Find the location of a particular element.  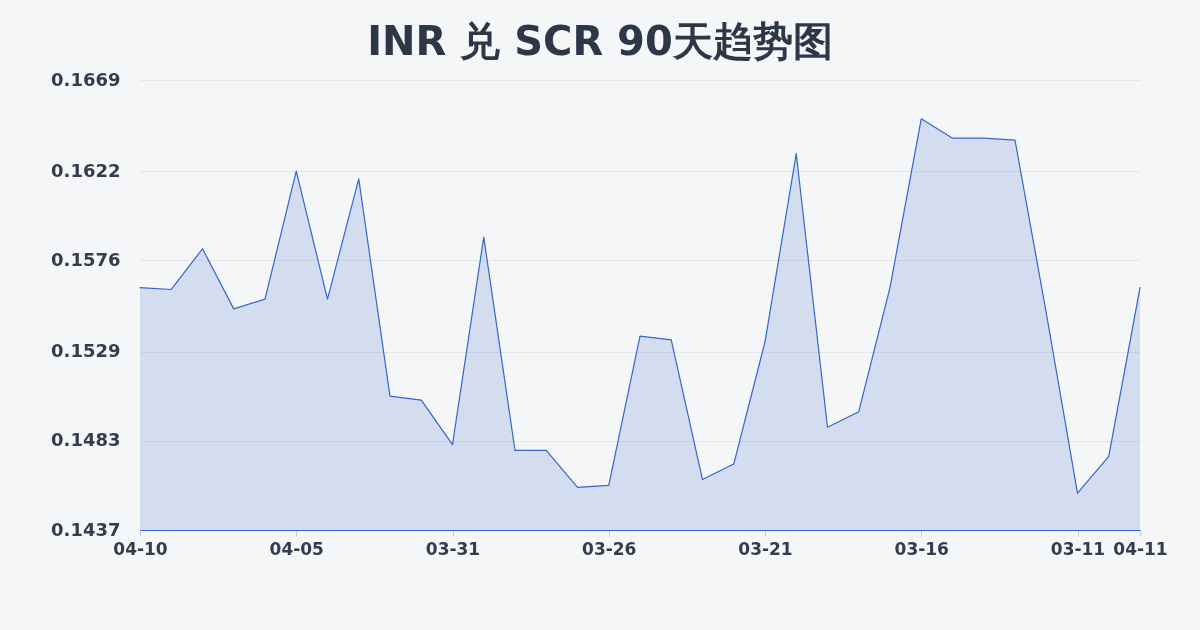

x-tick-label: 03-21 is located at coordinates (765, 548).